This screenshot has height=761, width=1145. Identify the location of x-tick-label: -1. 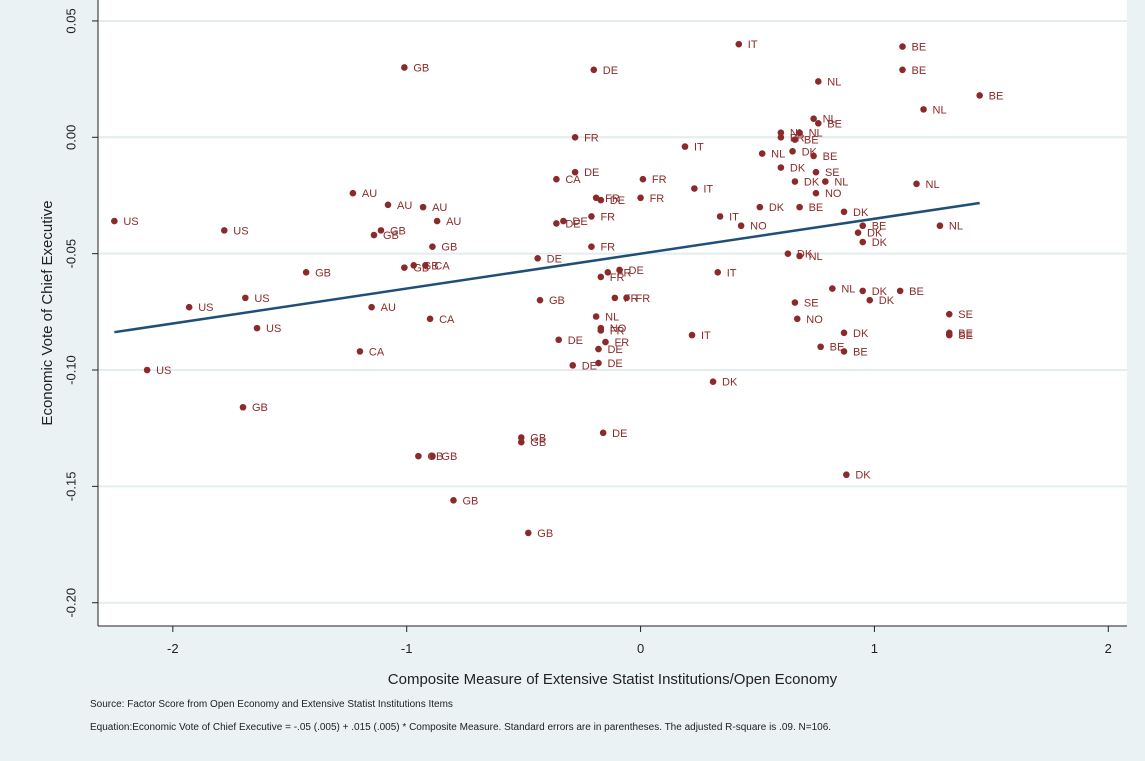
(407, 648).